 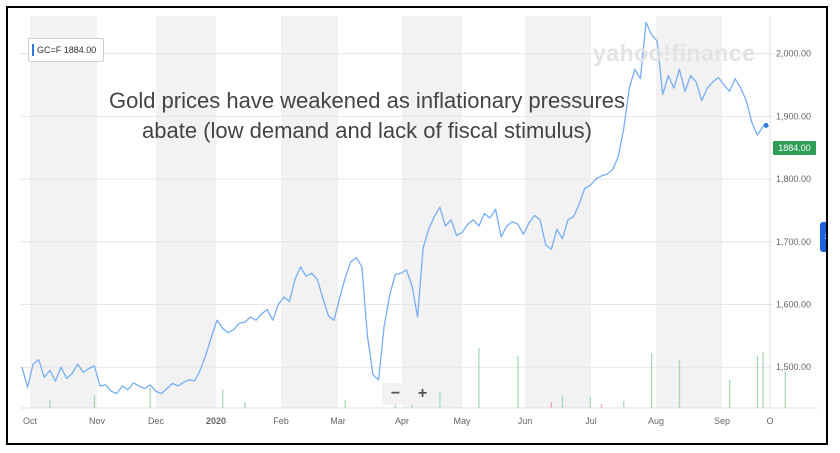 What do you see at coordinates (591, 421) in the screenshot?
I see `x-tick-label: Jul` at bounding box center [591, 421].